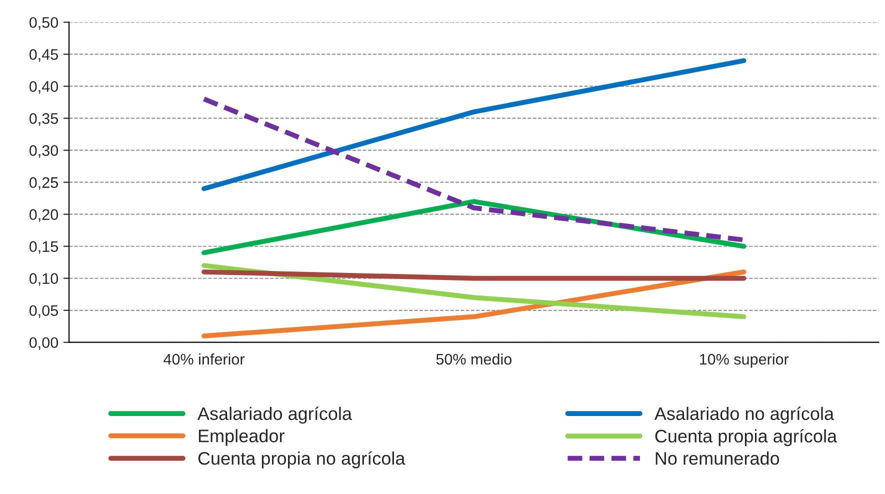 This screenshot has height=494, width=885. I want to click on y-tick-label: 0,35, so click(43, 119).